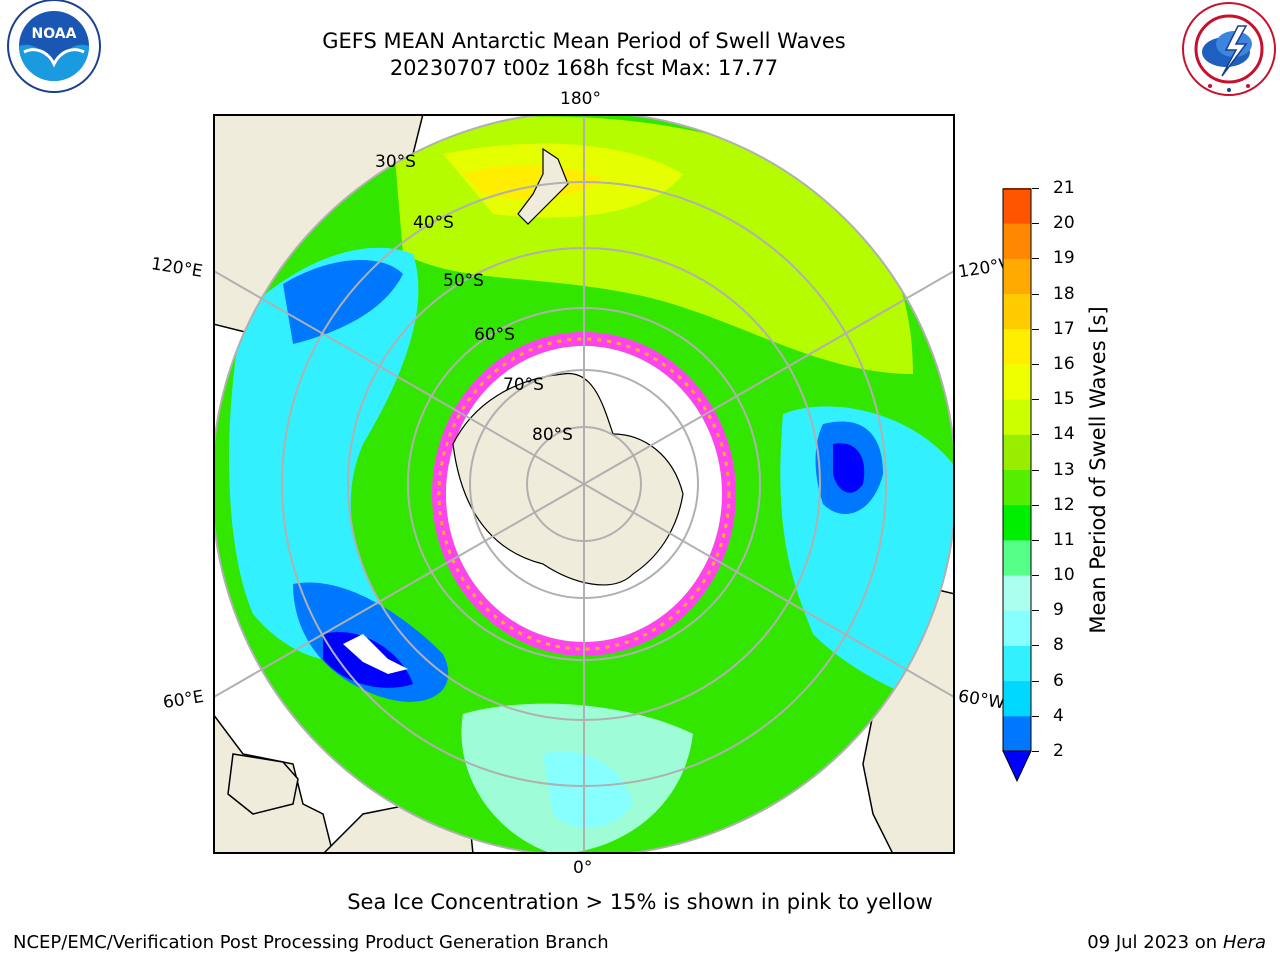  Describe the element at coordinates (1229, 49) in the screenshot. I see `nws-logo` at that location.